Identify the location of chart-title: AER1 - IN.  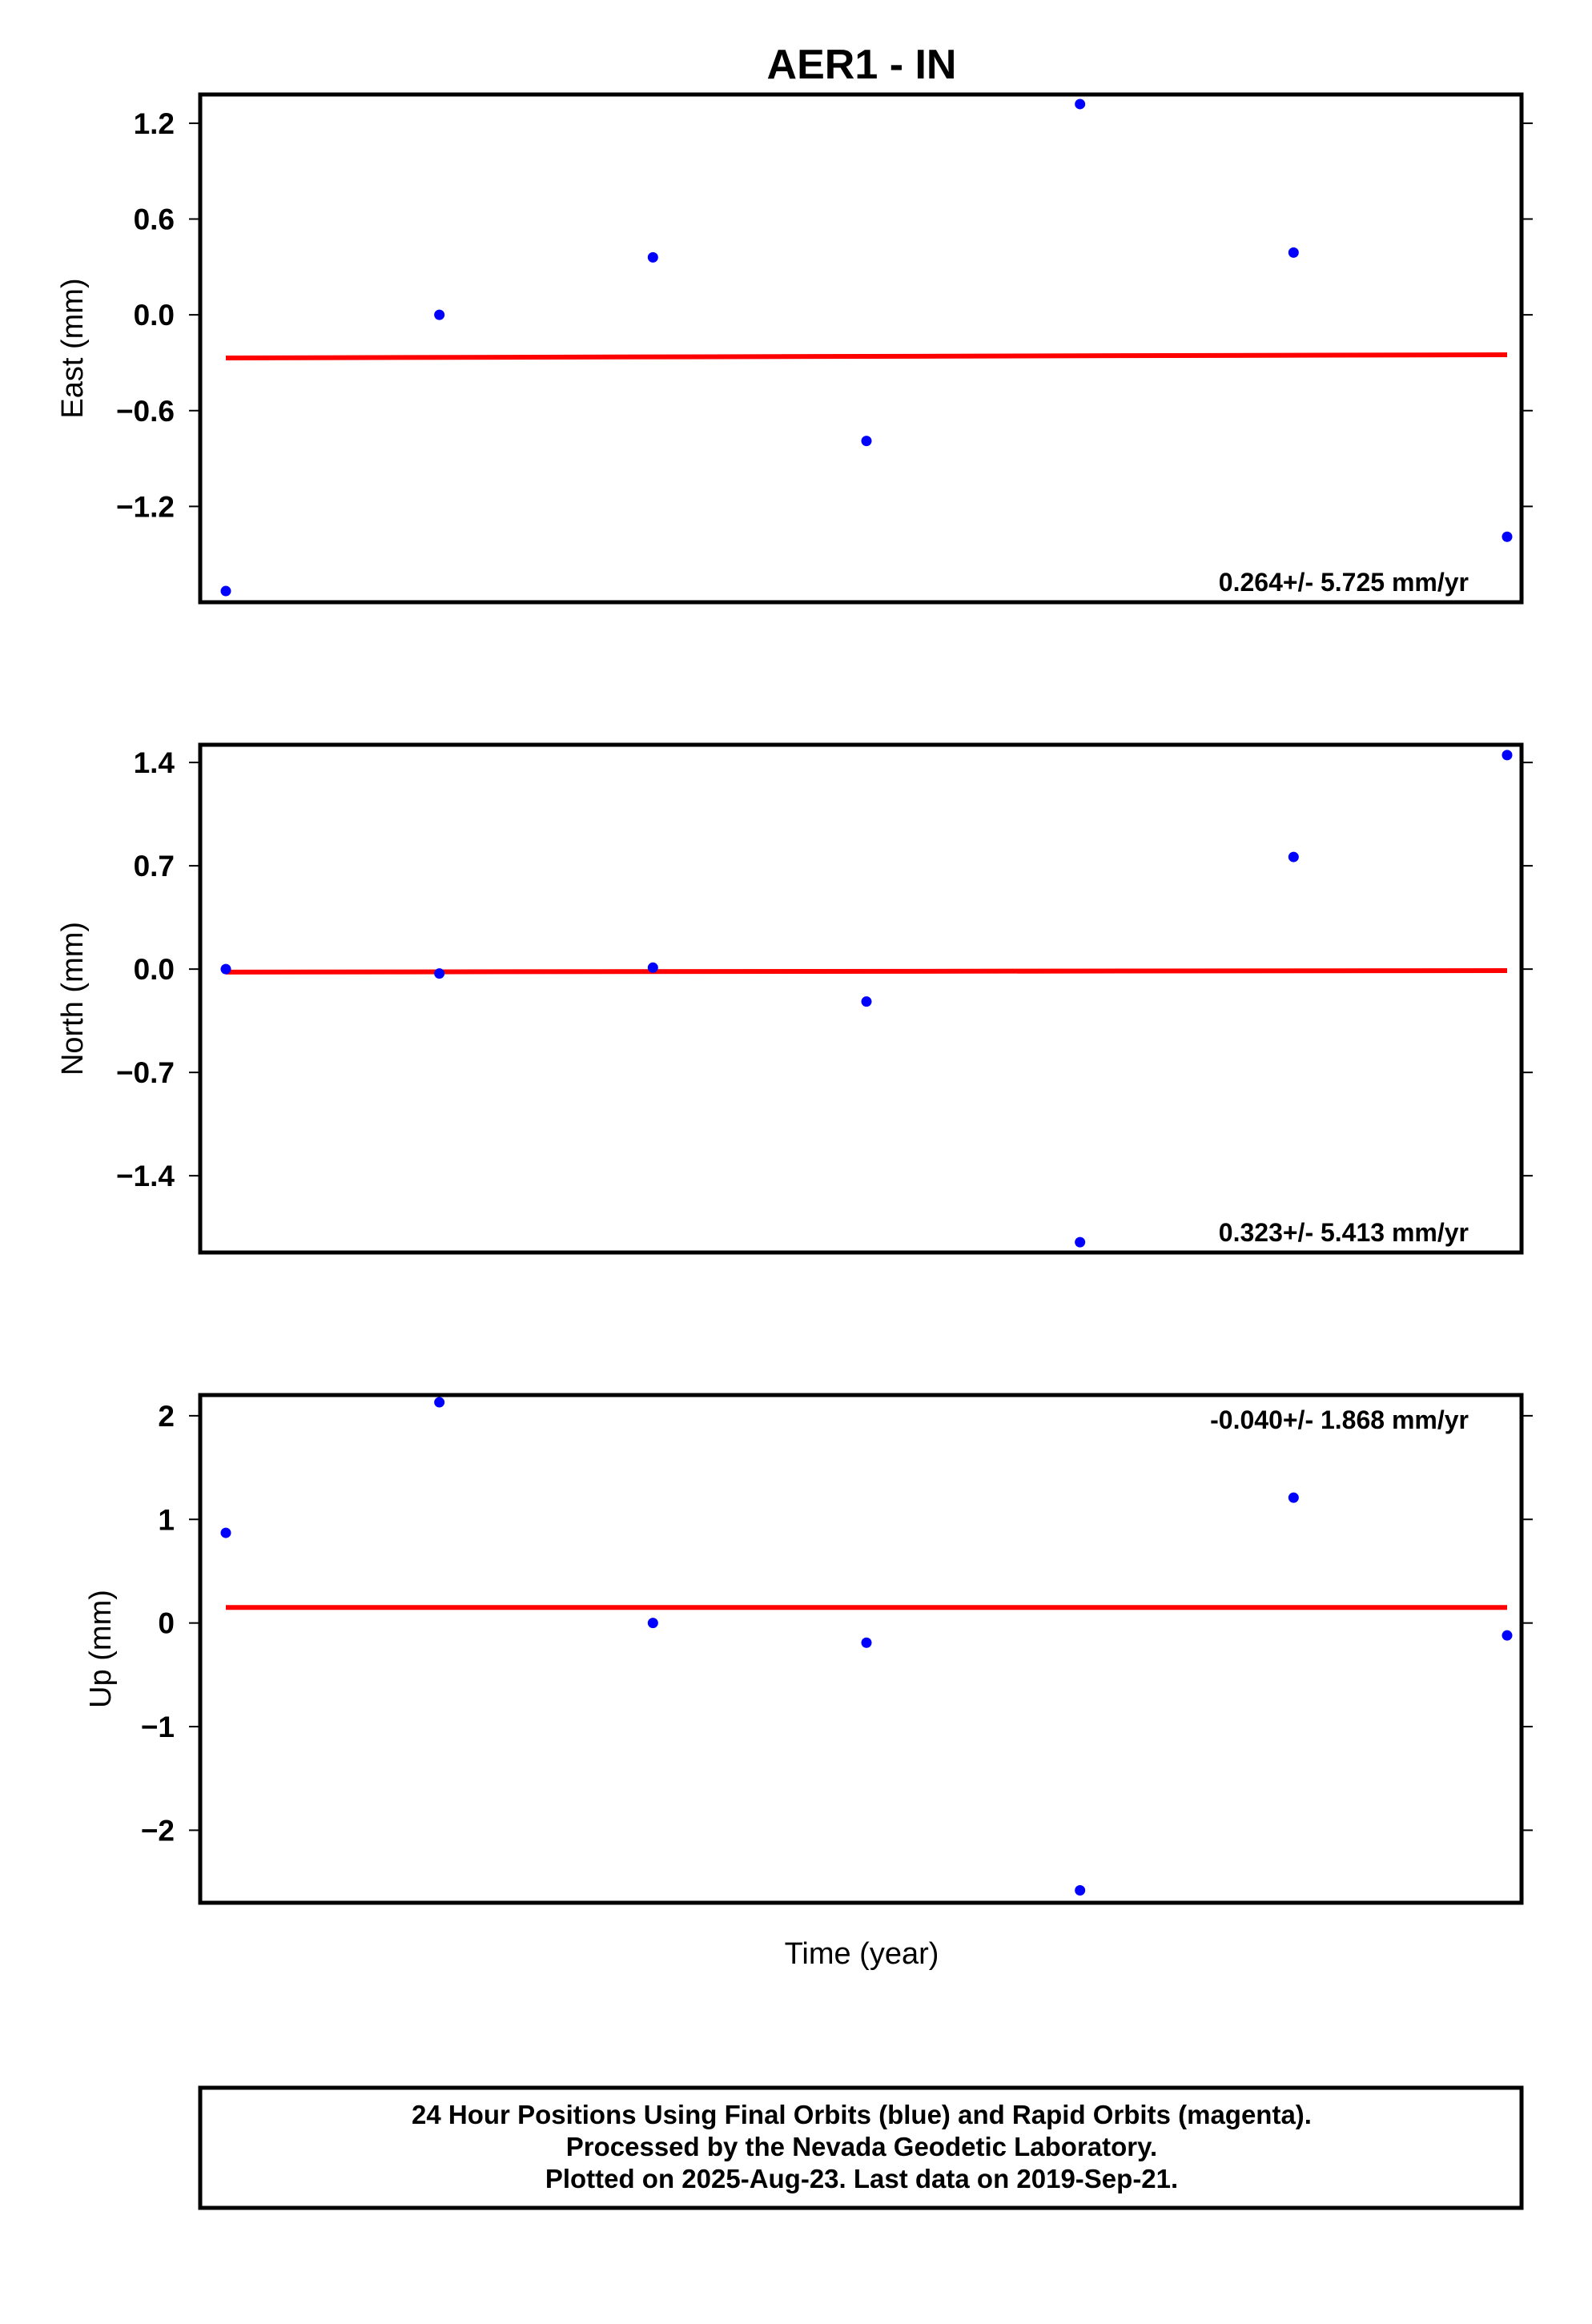
(862, 65).